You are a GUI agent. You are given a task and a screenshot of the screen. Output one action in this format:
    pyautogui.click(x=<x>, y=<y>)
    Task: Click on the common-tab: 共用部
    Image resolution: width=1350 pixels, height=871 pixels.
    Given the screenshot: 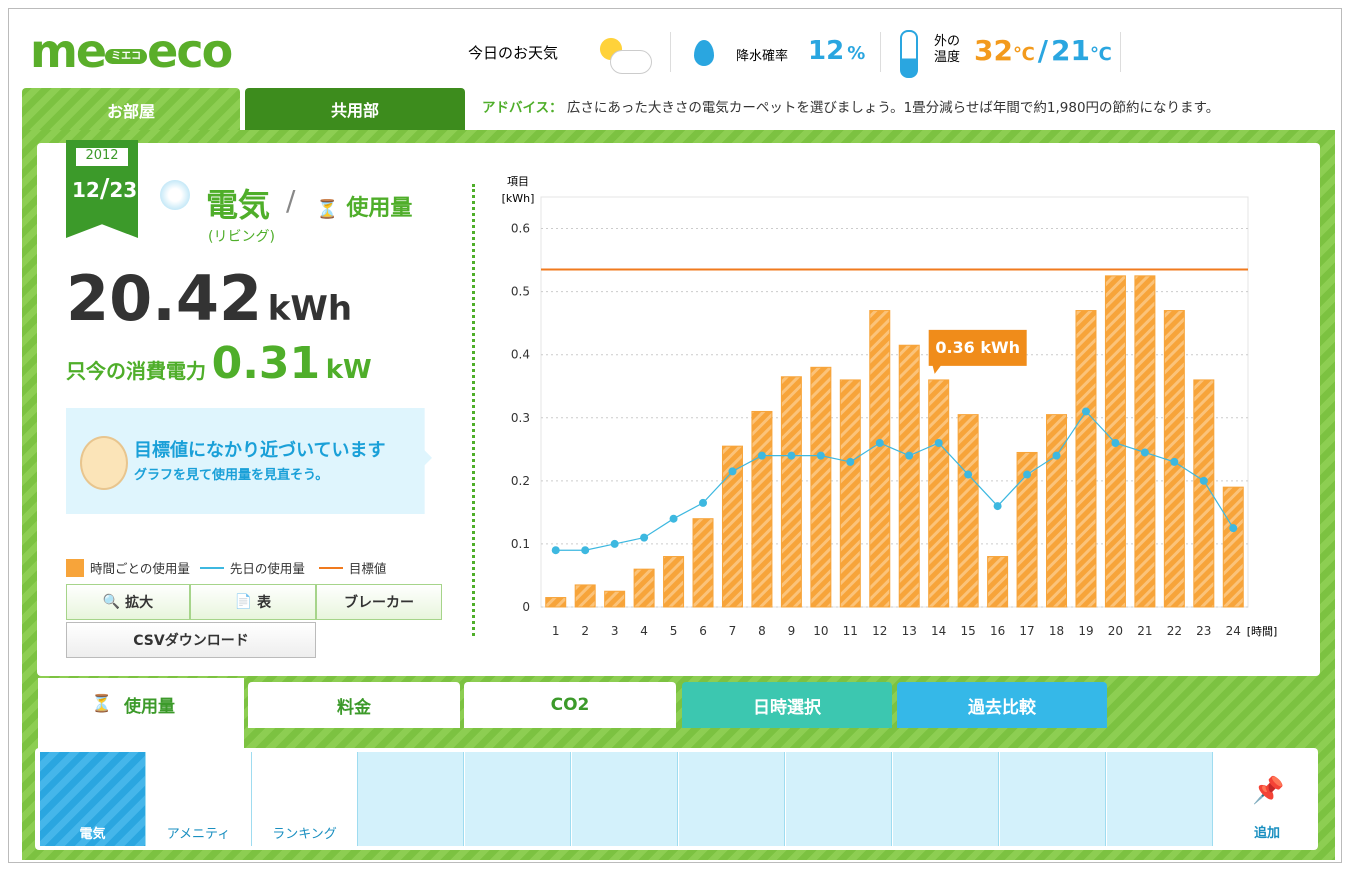 What is the action you would take?
    pyautogui.click(x=355, y=109)
    